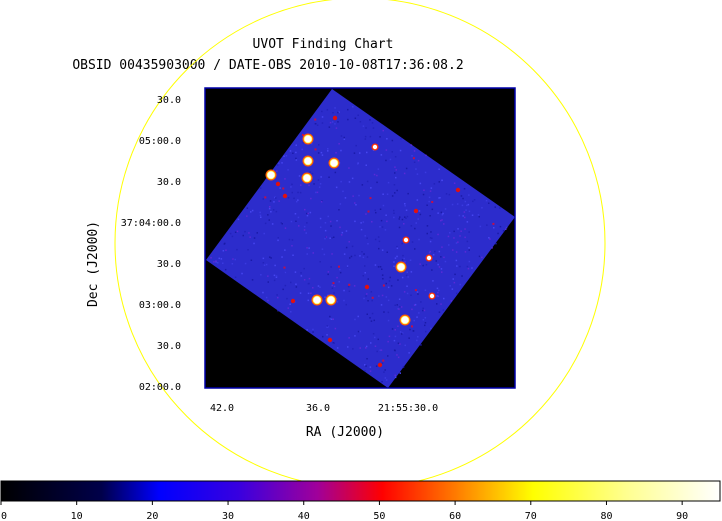  Describe the element at coordinates (412, 326) in the screenshot. I see `hot-pixel` at that location.